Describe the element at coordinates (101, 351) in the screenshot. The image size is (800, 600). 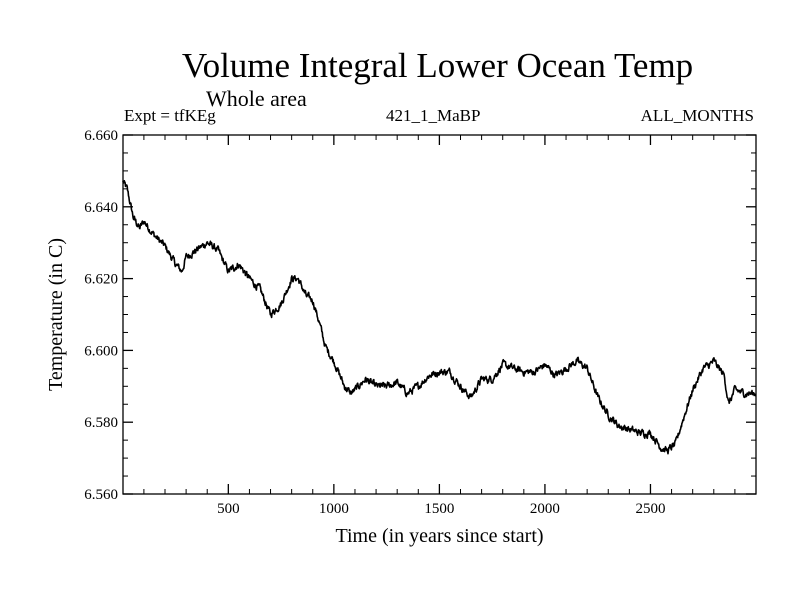
I see `y-tick-label: 6.600` at that location.